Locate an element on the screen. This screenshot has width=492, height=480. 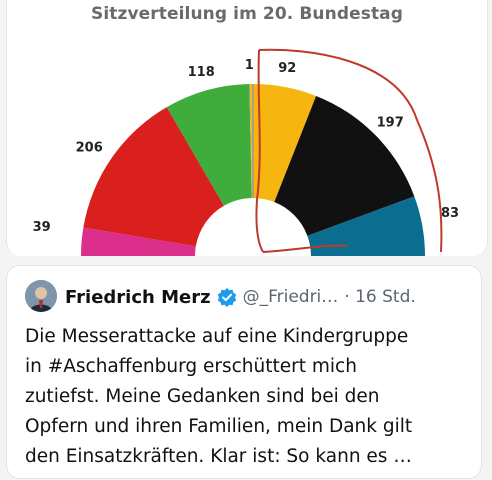
tweet-header: Friedrich Merz @_Friedri… · 16 Std. is located at coordinates (240, 297).